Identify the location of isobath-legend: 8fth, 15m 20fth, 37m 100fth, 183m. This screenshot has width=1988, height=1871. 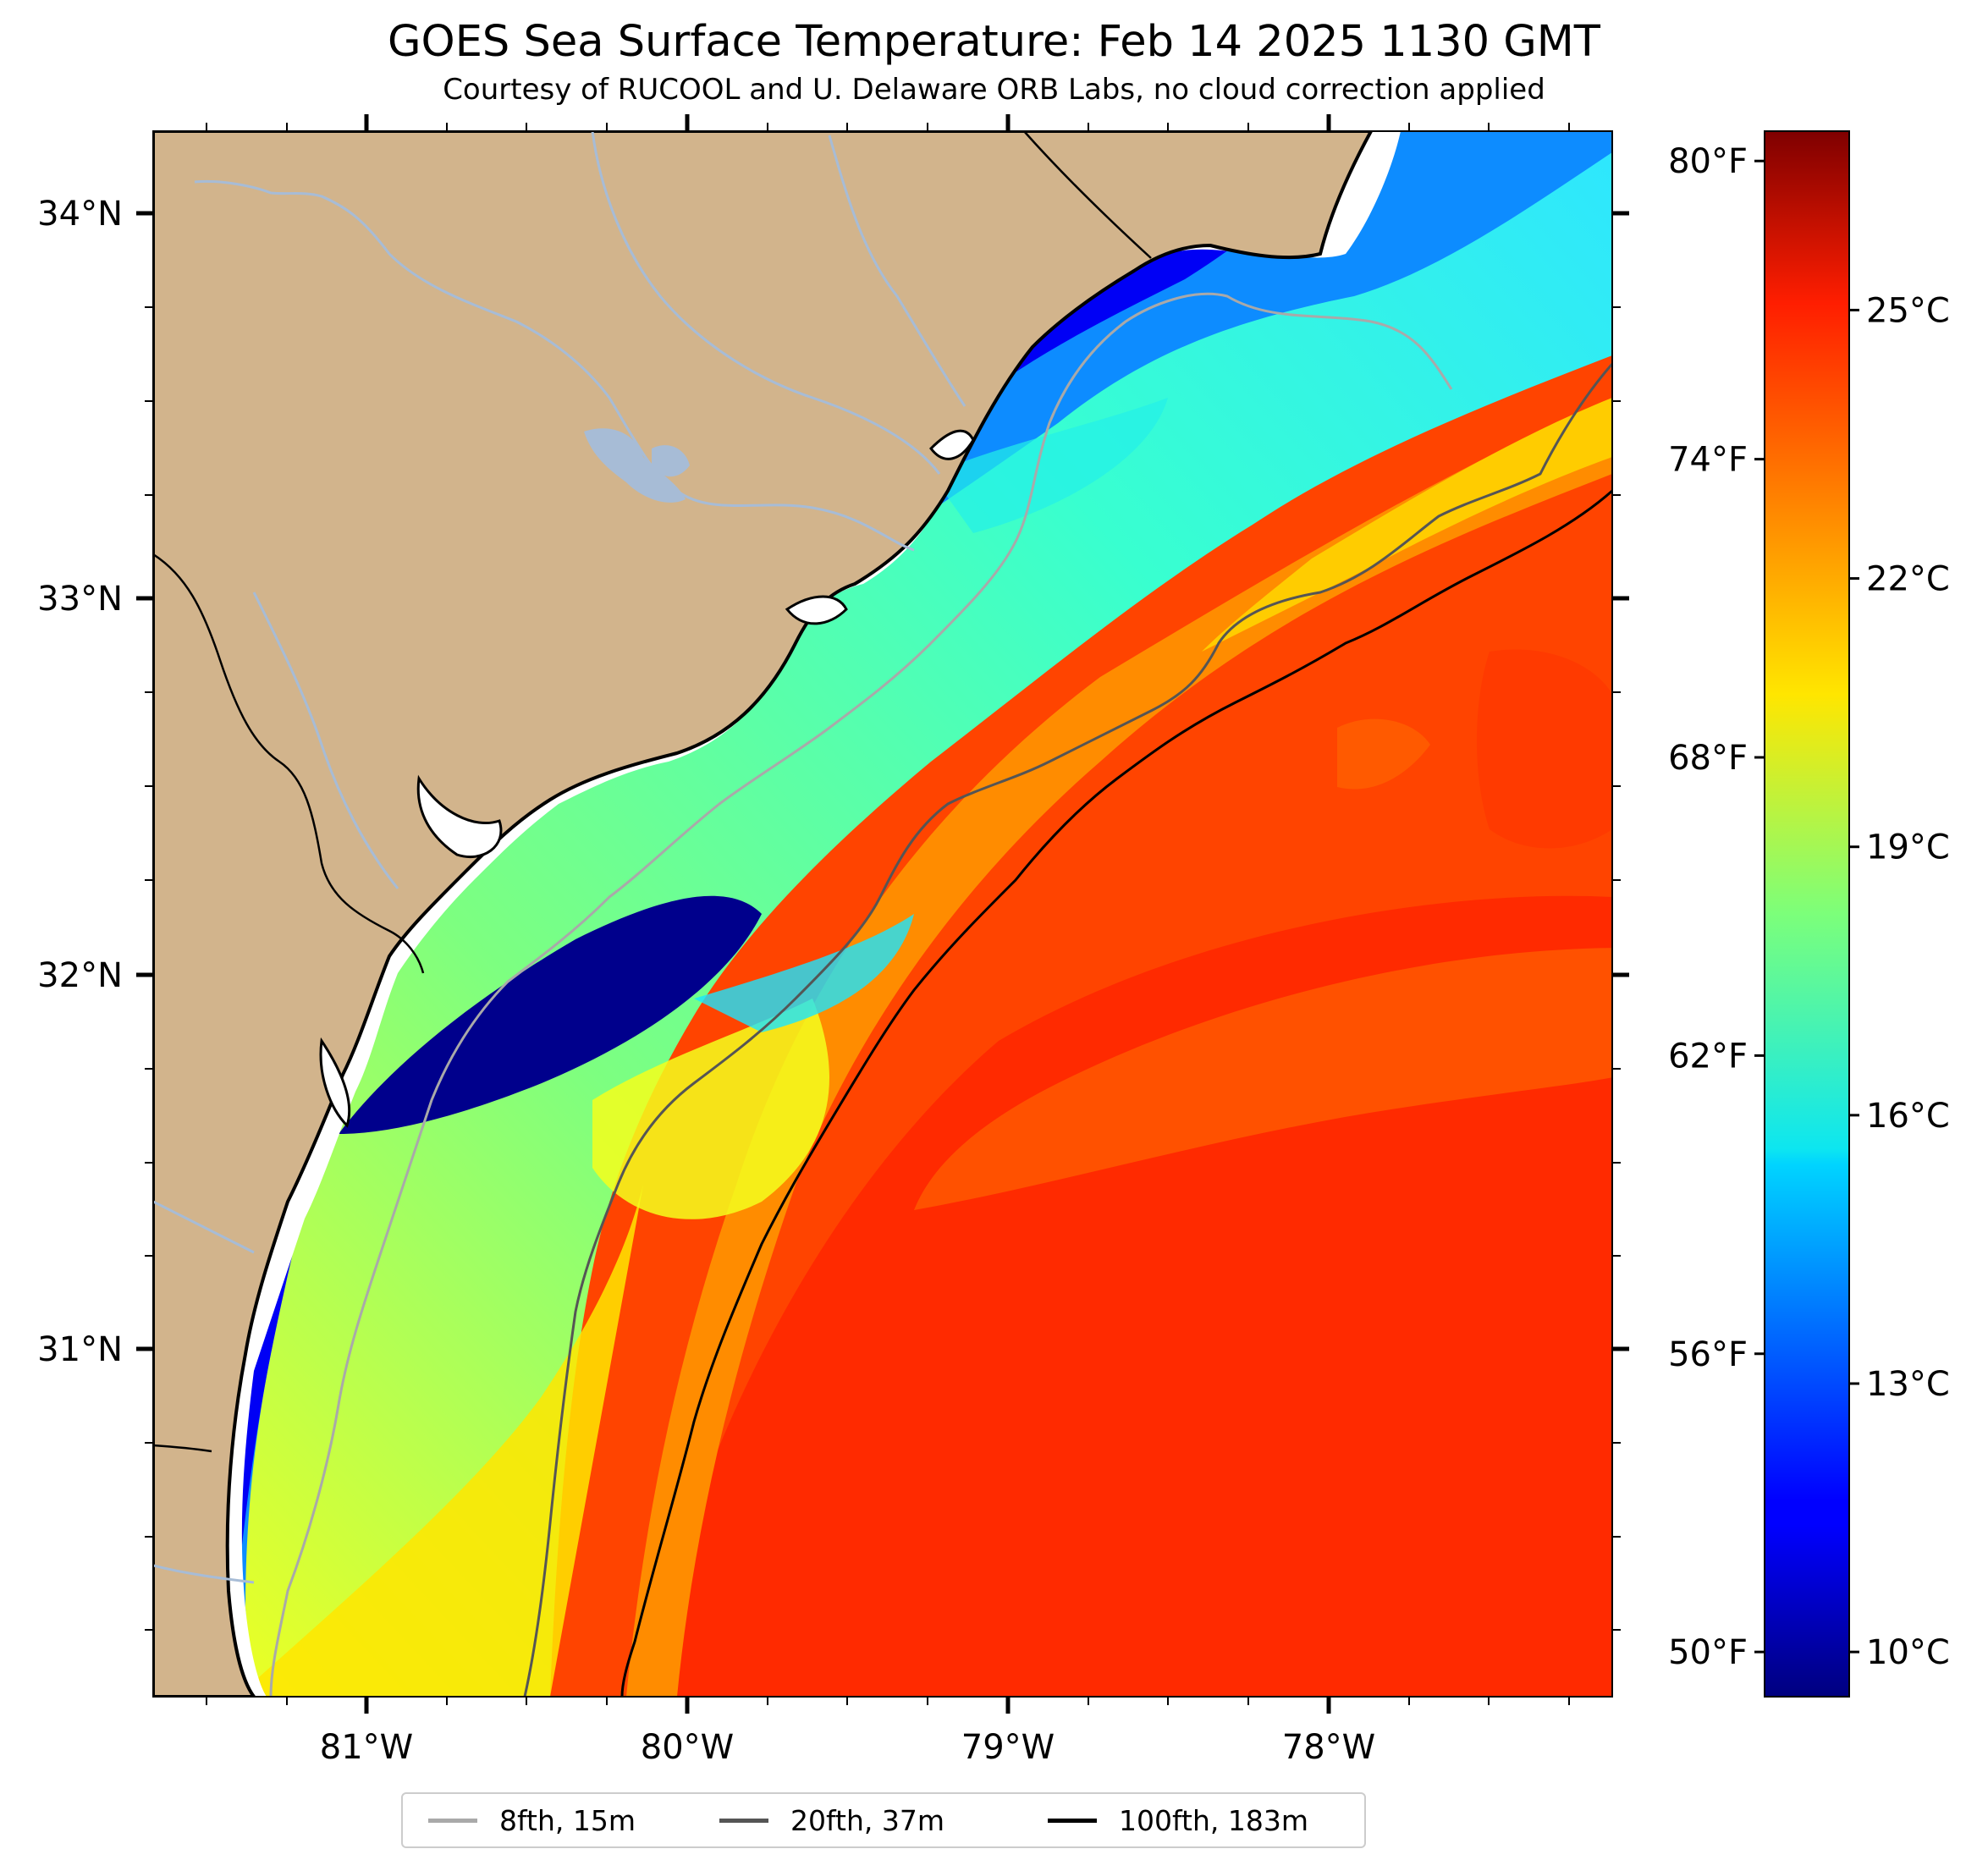
(883, 1820).